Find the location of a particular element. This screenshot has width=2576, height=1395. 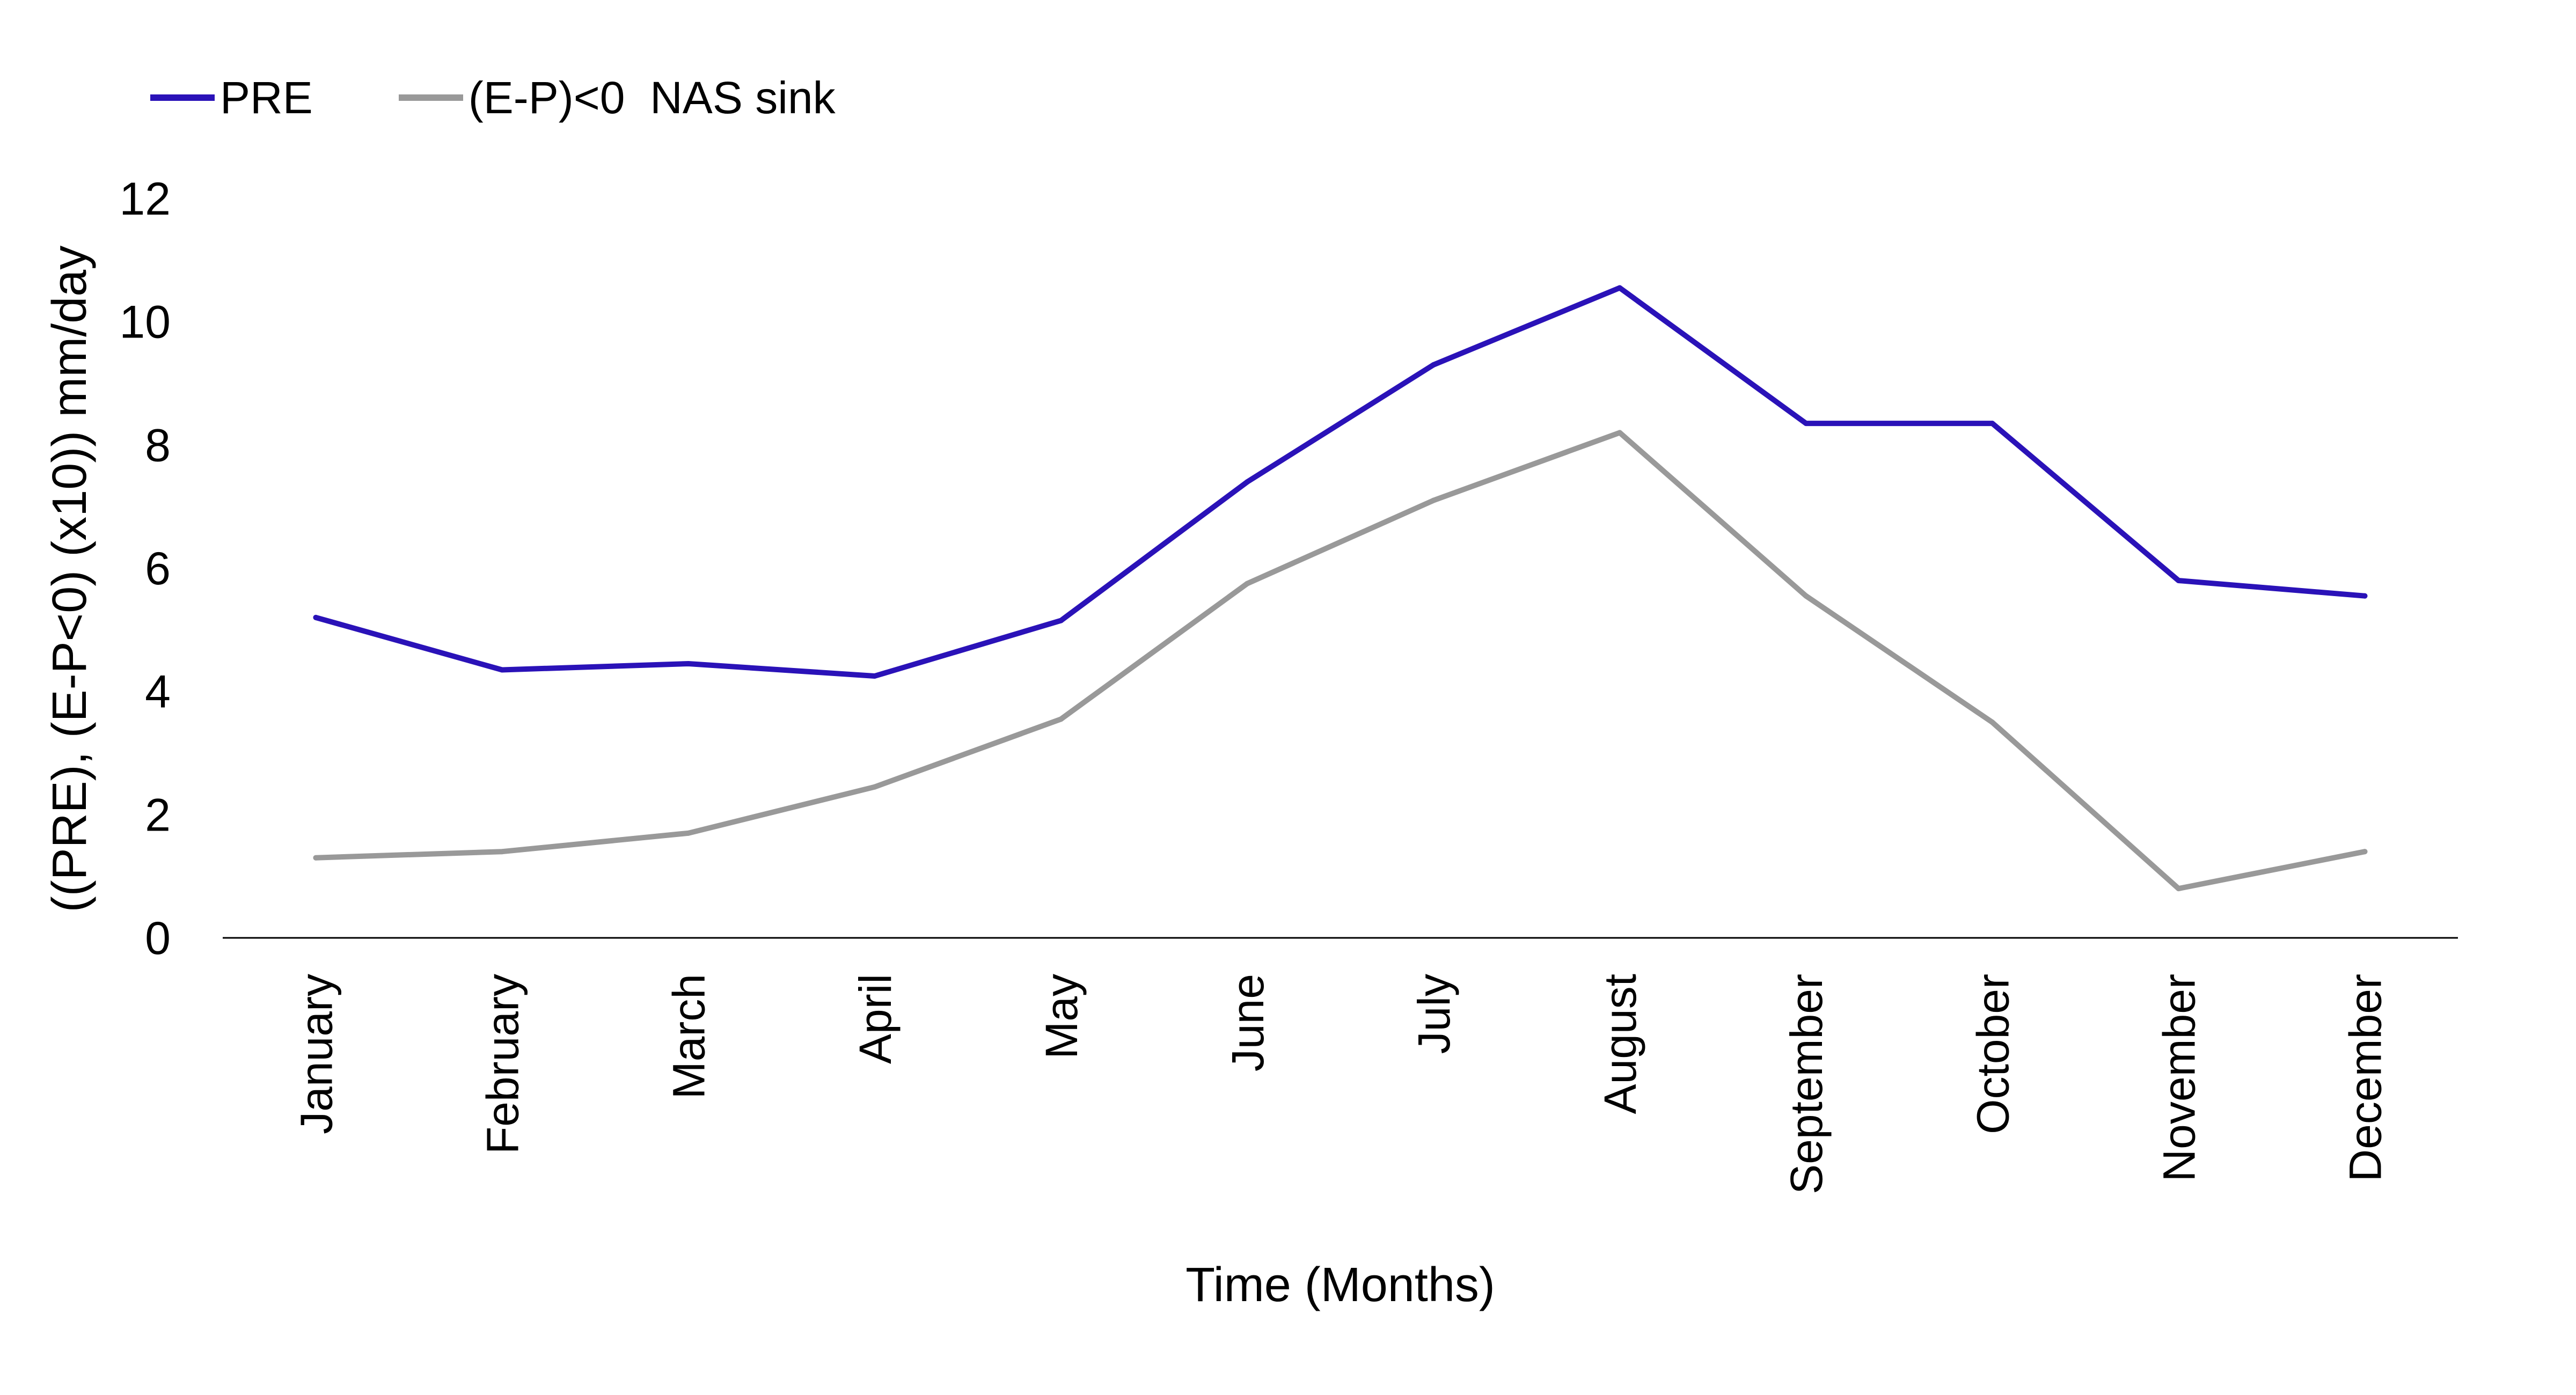

x-tick-label: August is located at coordinates (1620, 1044).